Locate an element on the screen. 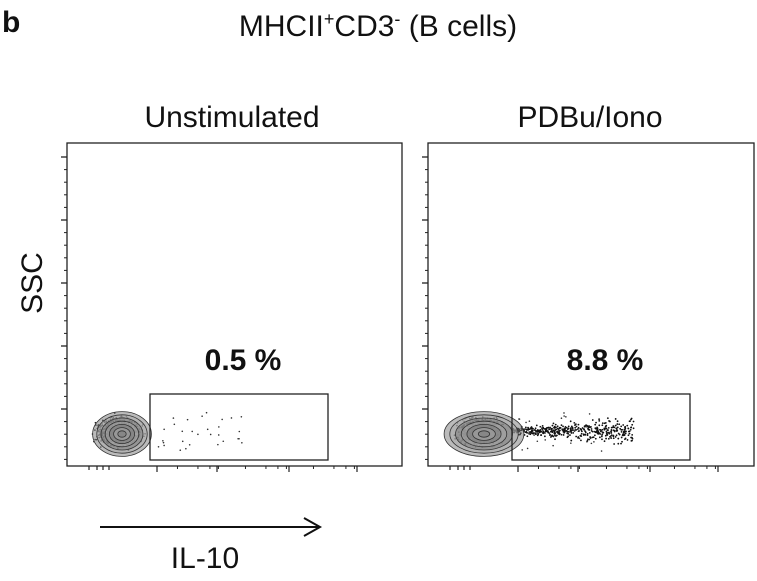  panel-label: b is located at coordinates (11, 22).